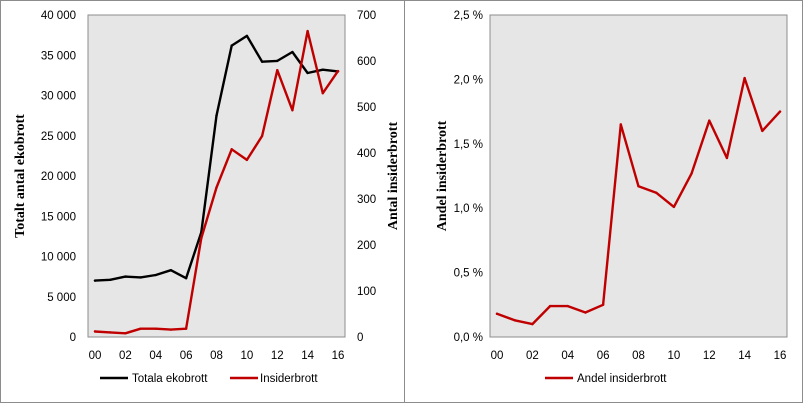  Describe the element at coordinates (366, 154) in the screenshot. I see `y2-tick-label: 400` at that location.